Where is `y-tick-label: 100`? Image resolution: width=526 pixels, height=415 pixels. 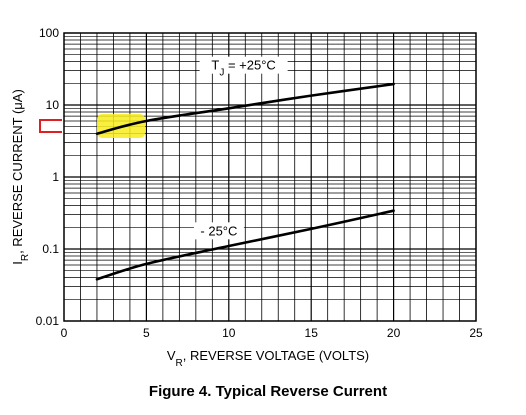 y-tick-label: 100 is located at coordinates (49, 33).